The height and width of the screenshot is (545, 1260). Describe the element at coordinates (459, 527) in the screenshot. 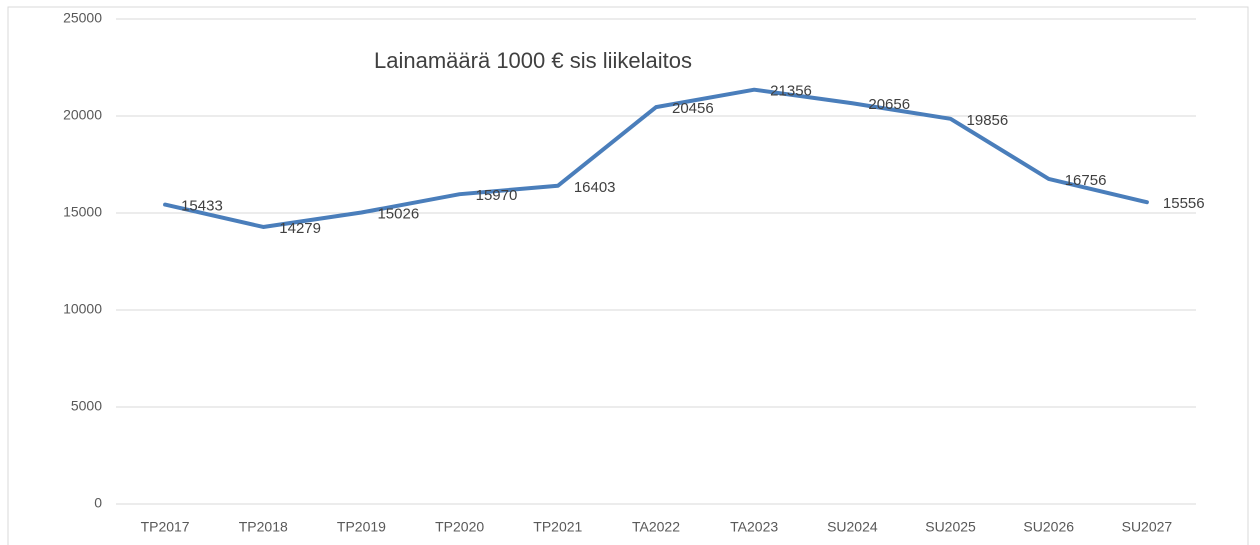

I see `x-tick-label: TP2020` at that location.